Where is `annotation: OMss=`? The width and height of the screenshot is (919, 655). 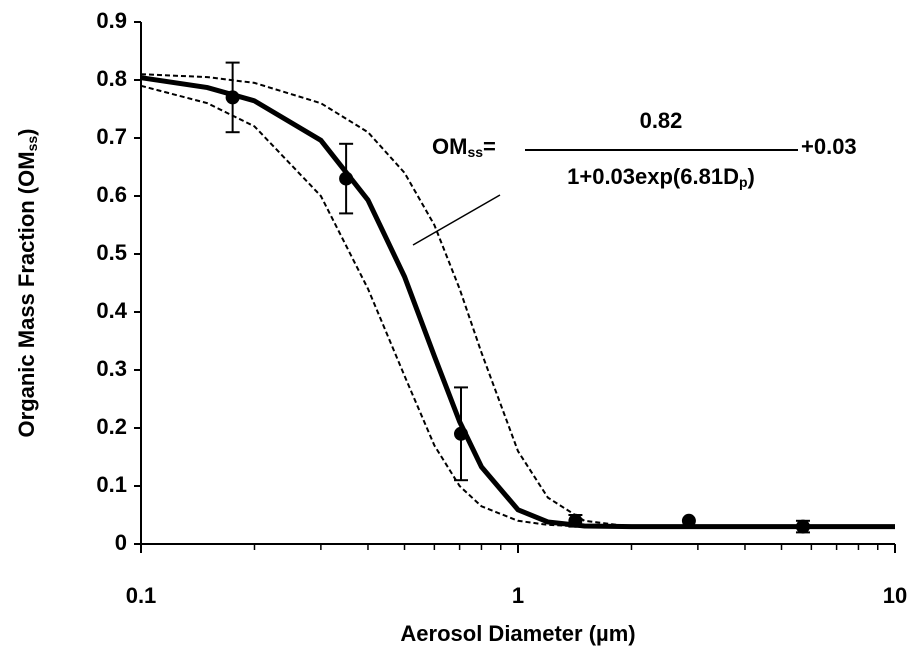 annotation: OMss= is located at coordinates (464, 147).